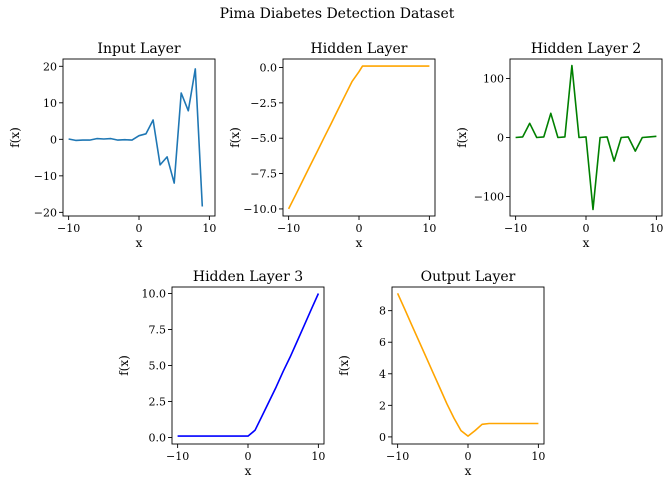 This screenshot has height=486, width=670. What do you see at coordinates (586, 228) in the screenshot?
I see `hidden-layer-2-xtick-label: 0` at bounding box center [586, 228].